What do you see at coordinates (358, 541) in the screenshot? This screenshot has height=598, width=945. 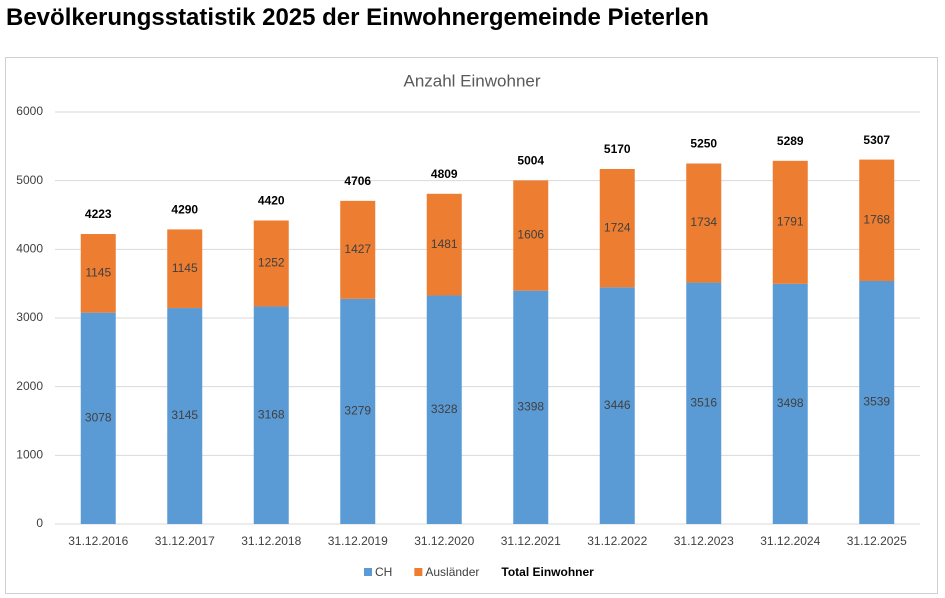 I see `x-tick-label: 31.12.2019` at bounding box center [358, 541].